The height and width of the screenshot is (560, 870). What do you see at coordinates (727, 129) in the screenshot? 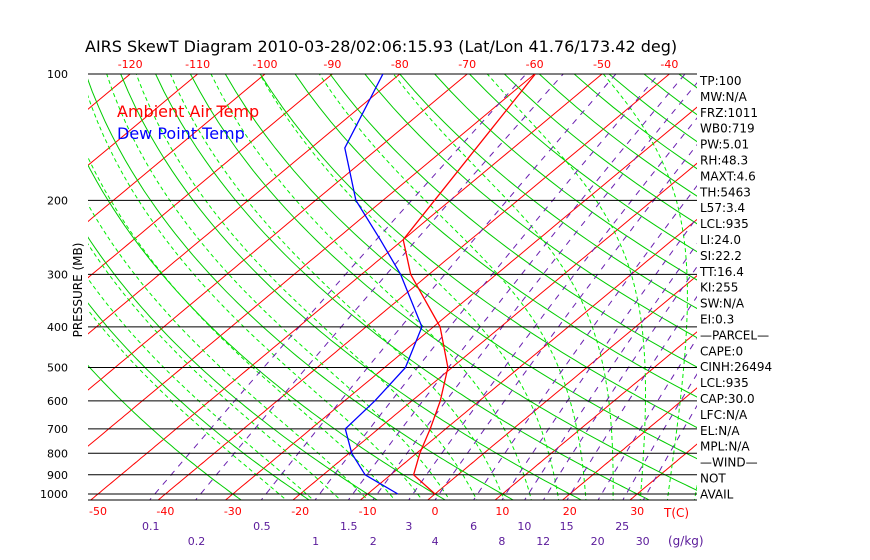
I see `index-label: WB0:719` at bounding box center [727, 129].